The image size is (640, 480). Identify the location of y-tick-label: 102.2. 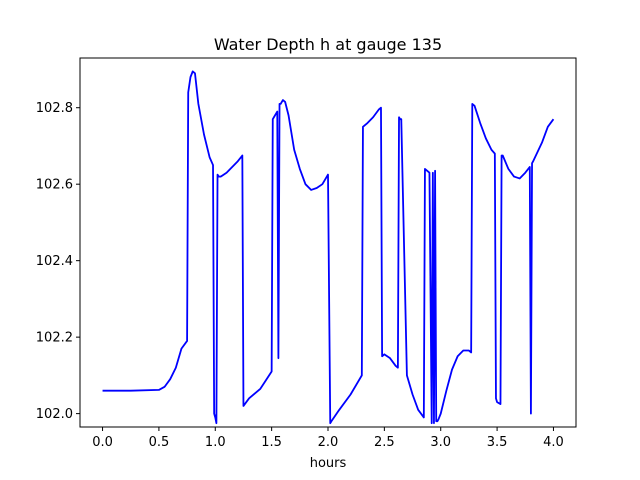
(54, 338).